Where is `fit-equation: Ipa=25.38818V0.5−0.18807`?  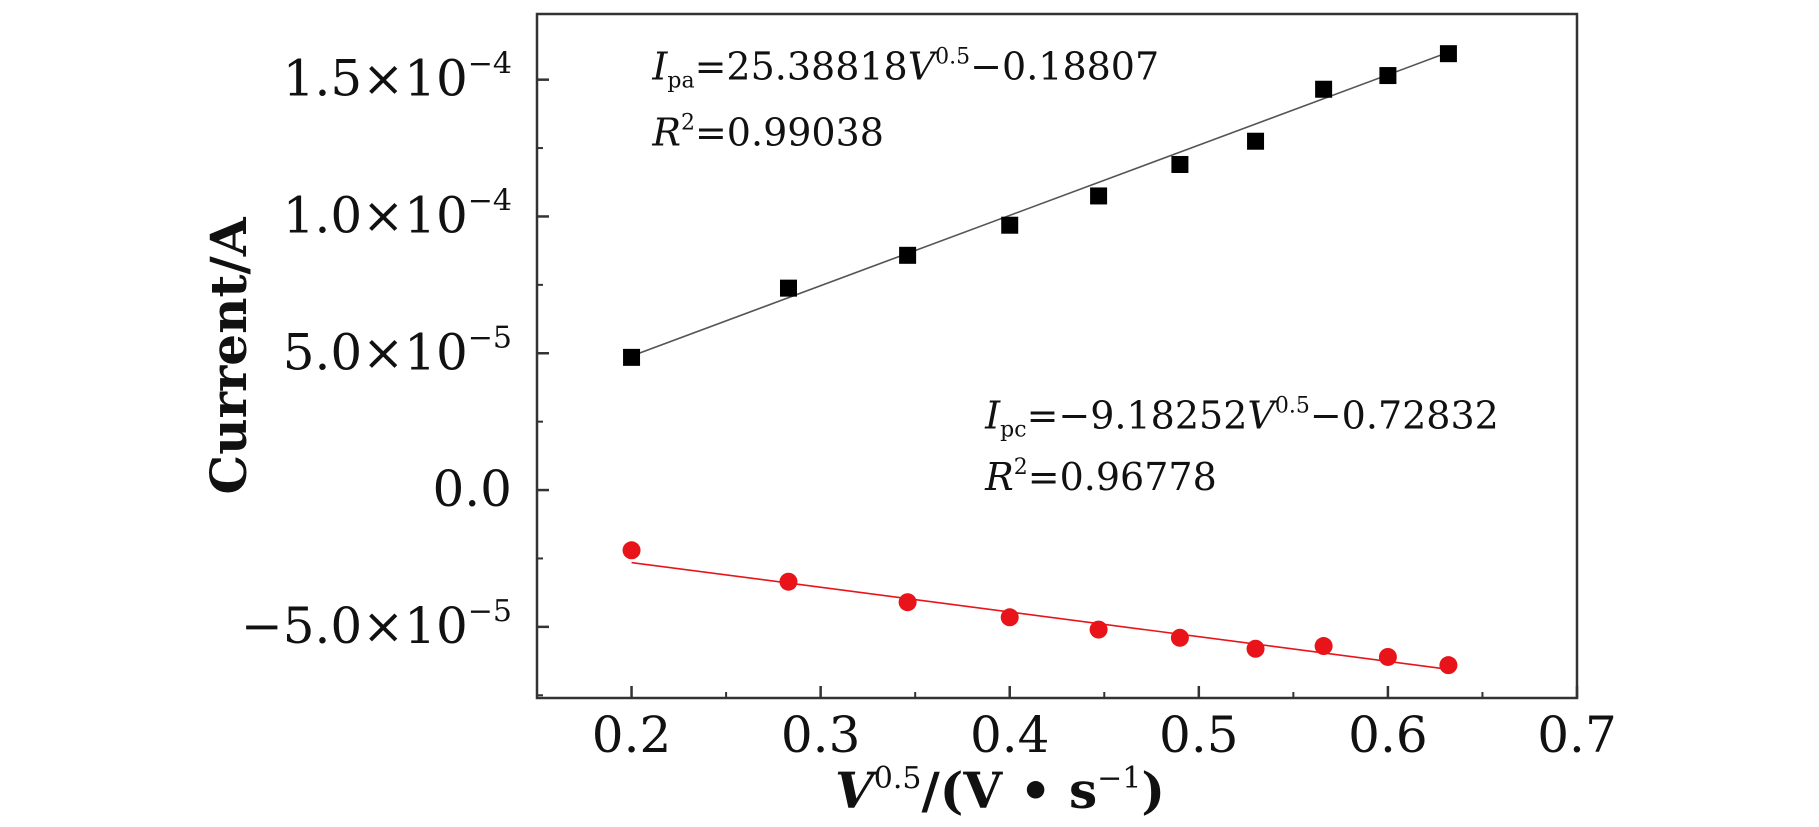
fit-equation: Ipa=25.38818V0.5−0.18807 is located at coordinates (905, 69).